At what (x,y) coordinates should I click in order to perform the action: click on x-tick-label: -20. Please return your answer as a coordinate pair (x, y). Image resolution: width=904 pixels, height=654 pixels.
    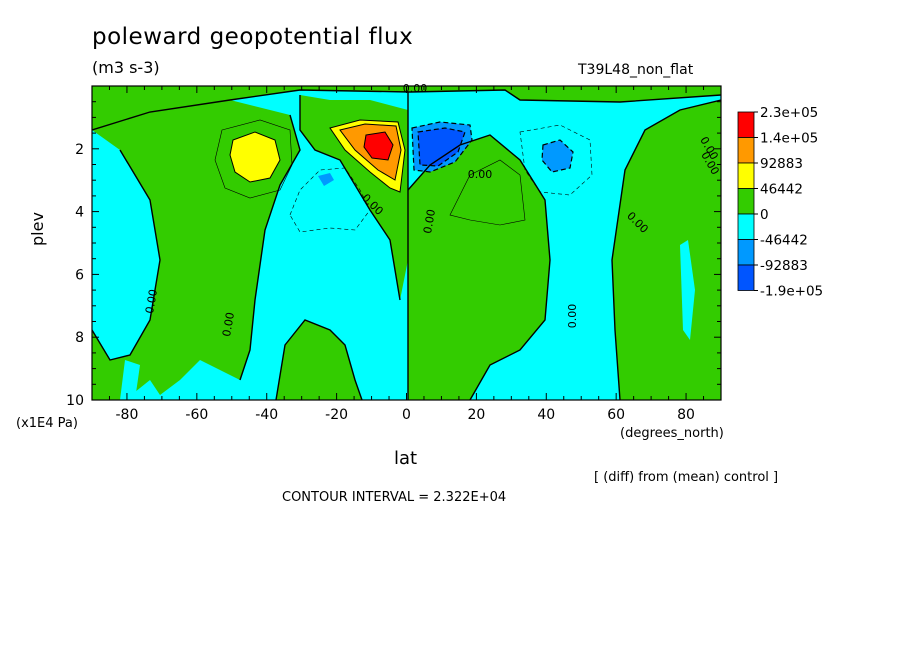
    Looking at the image, I should click on (336, 415).